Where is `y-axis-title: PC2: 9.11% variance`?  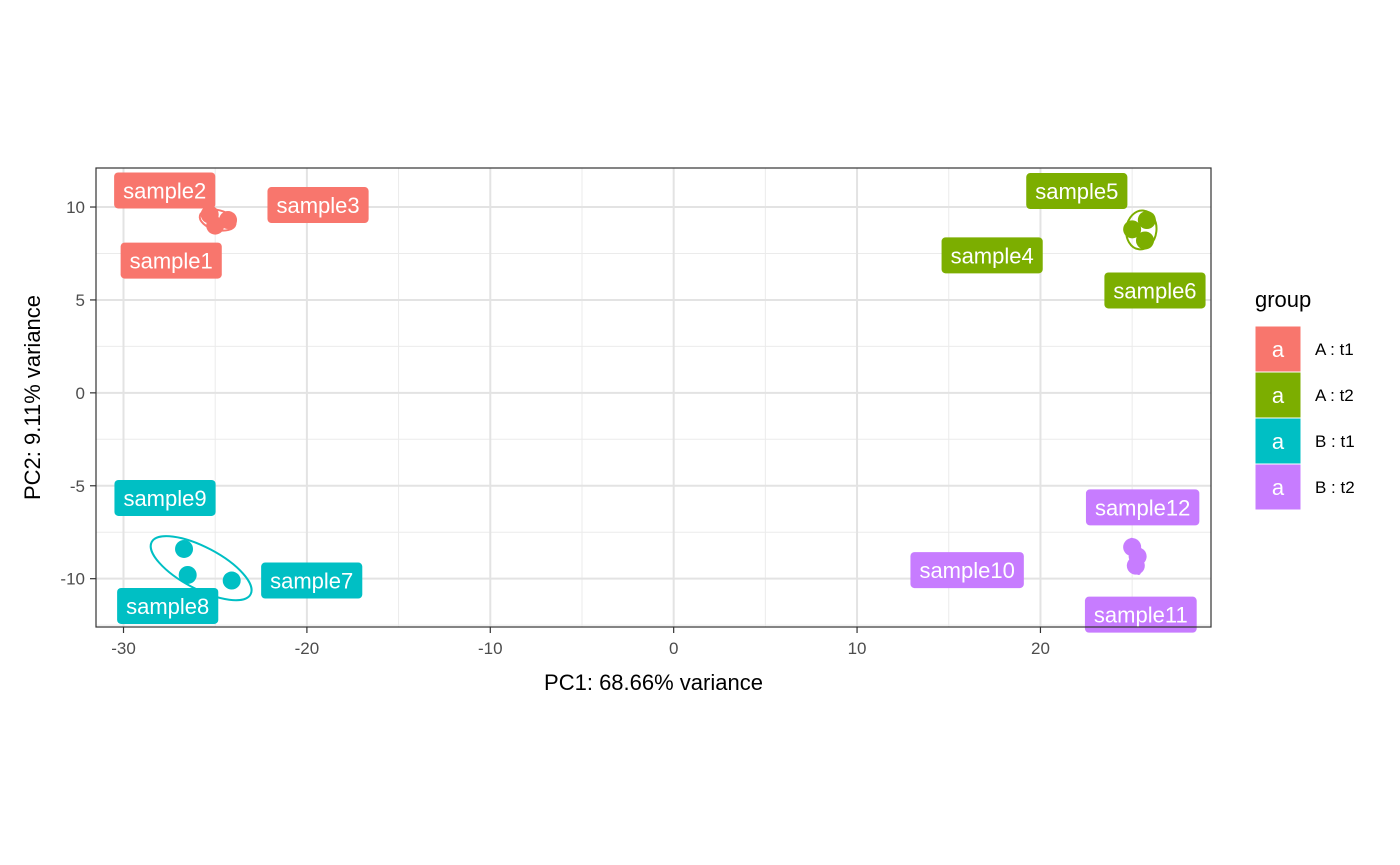
y-axis-title: PC2: 9.11% variance is located at coordinates (32, 397).